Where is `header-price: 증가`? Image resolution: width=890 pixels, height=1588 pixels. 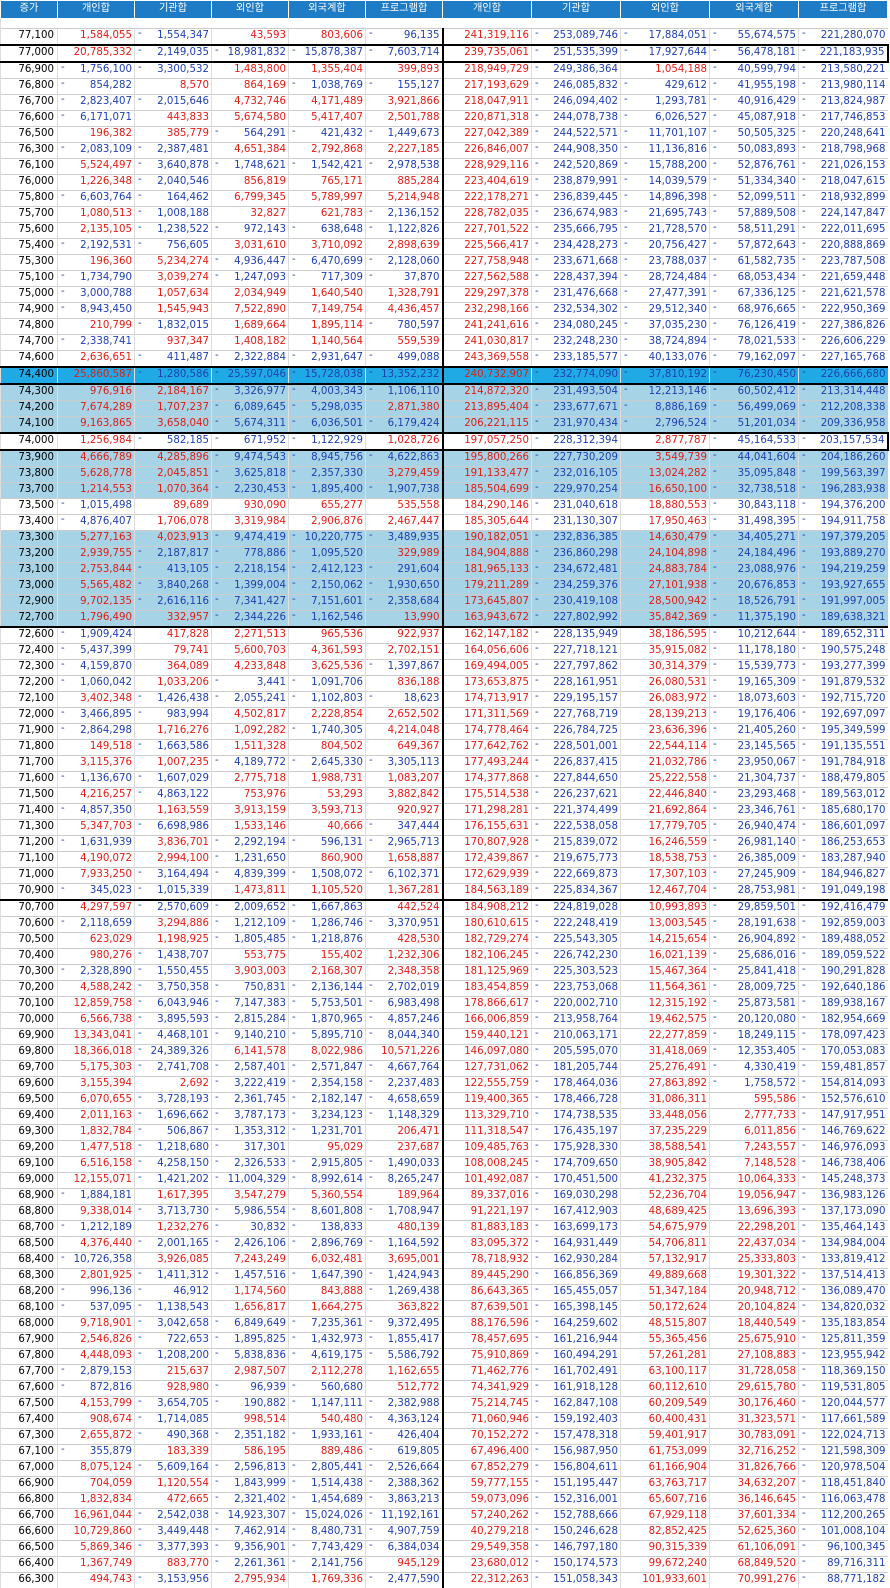
header-price: 증가 is located at coordinates (29, 10).